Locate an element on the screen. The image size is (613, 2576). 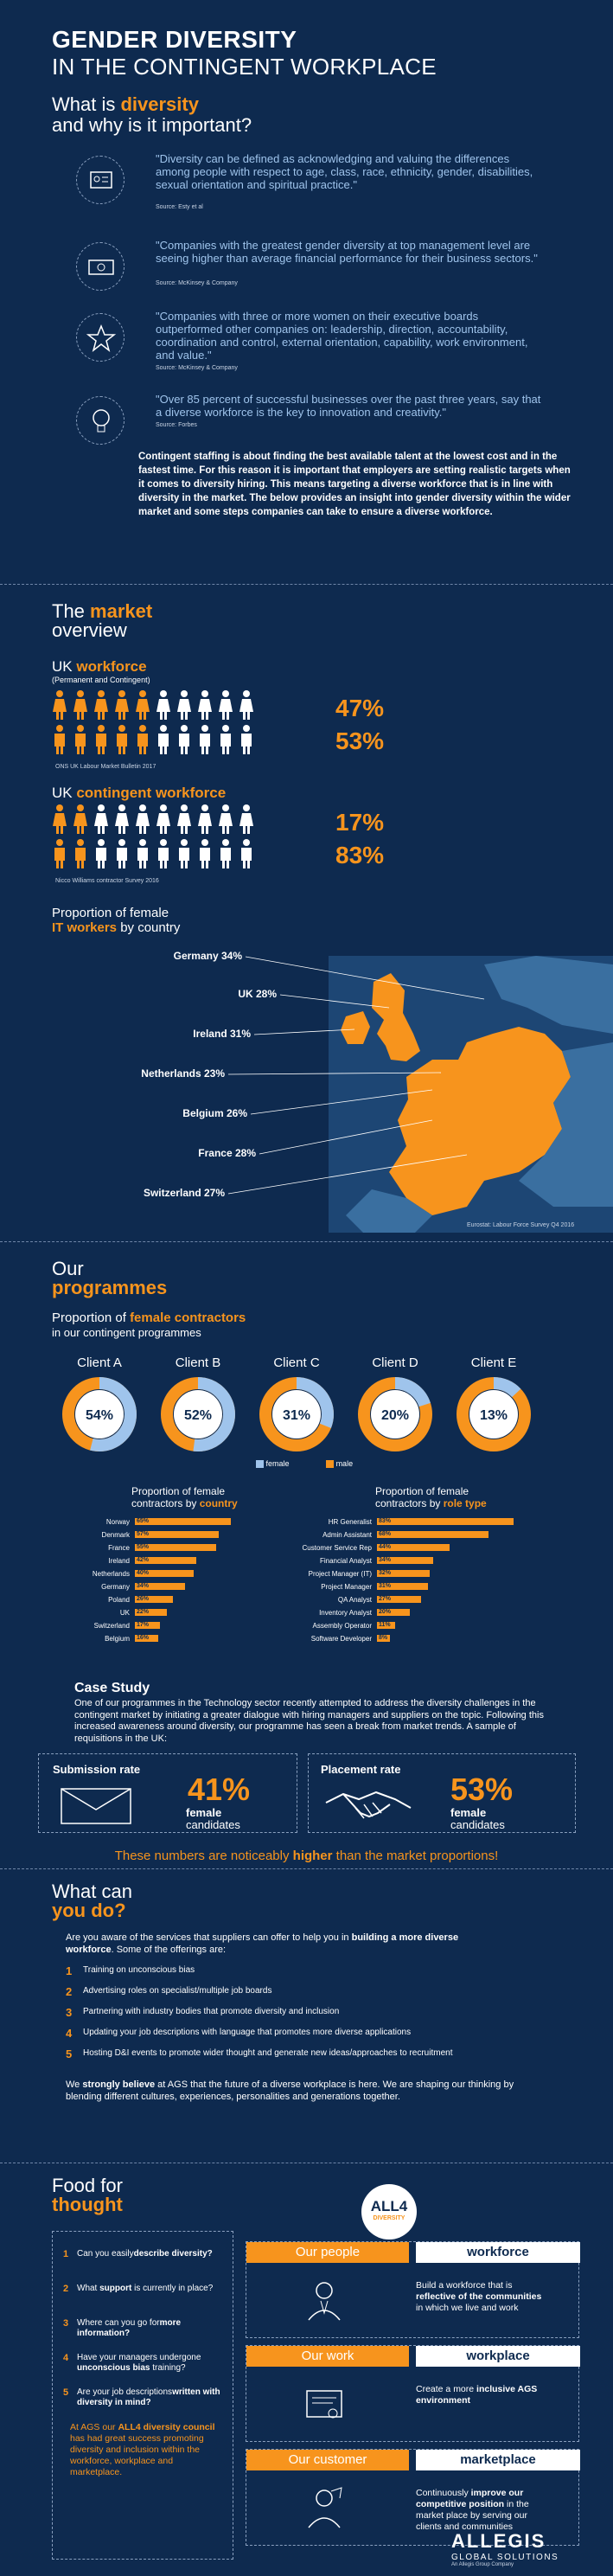
donut-chart: 20% is located at coordinates (395, 1414).